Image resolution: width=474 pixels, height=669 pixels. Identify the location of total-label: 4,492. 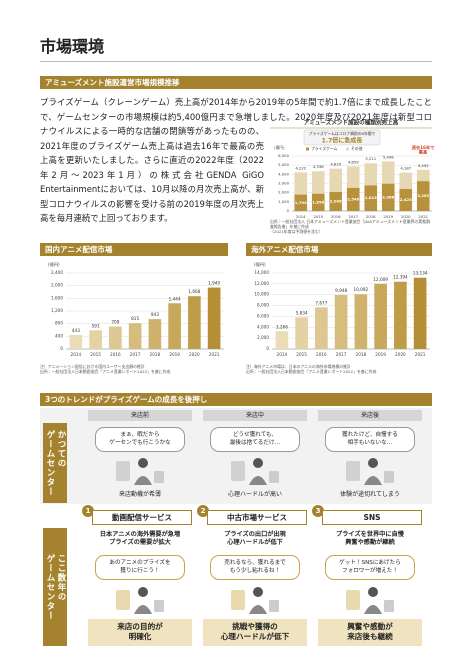
(423, 165).